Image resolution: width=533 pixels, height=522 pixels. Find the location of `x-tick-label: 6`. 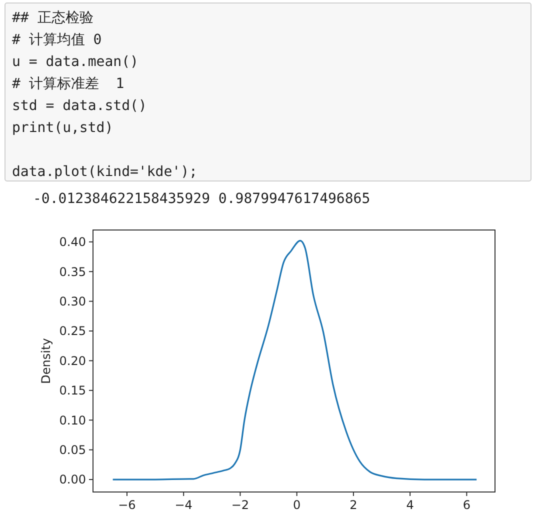

x-tick-label: 6 is located at coordinates (466, 505).